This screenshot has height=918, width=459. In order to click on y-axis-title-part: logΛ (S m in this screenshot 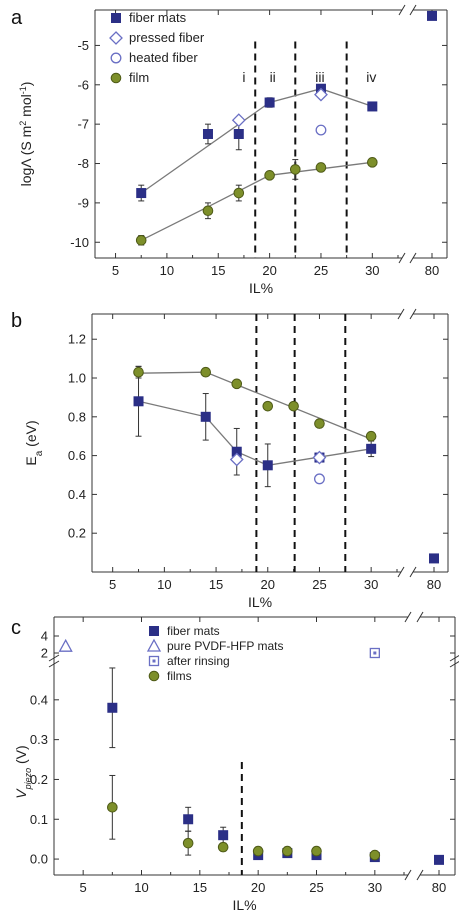, I will do `click(26, 156)`.